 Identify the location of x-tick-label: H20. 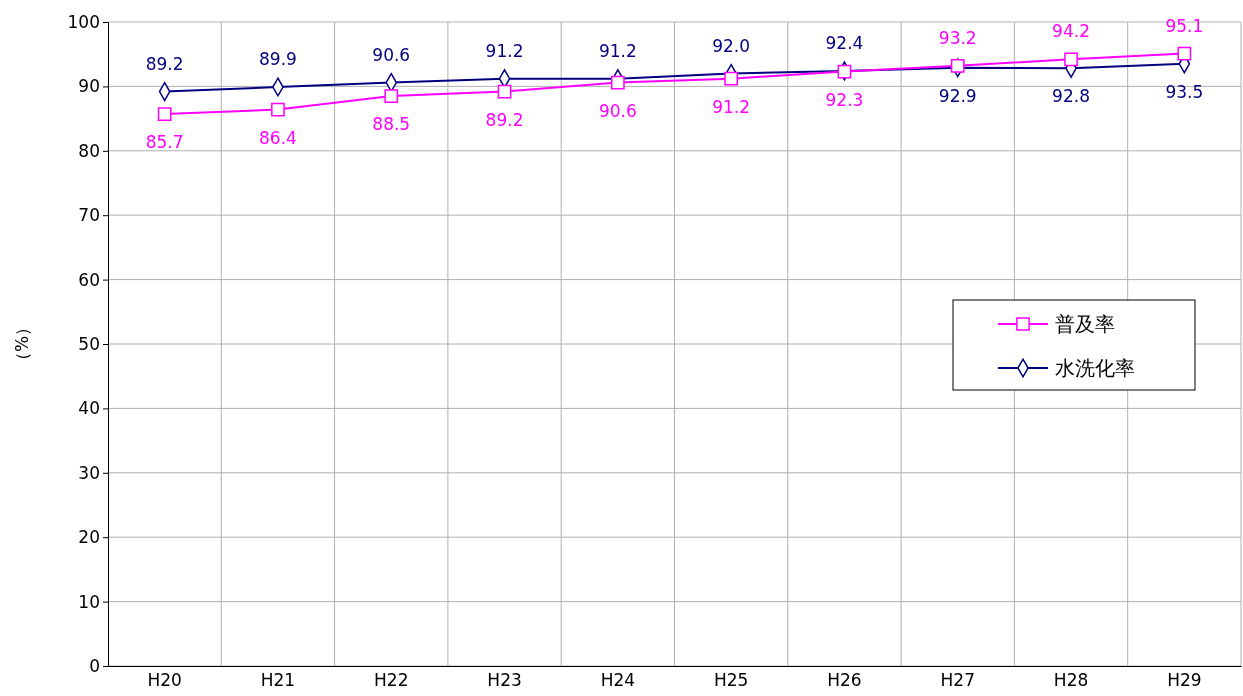
(164, 680).